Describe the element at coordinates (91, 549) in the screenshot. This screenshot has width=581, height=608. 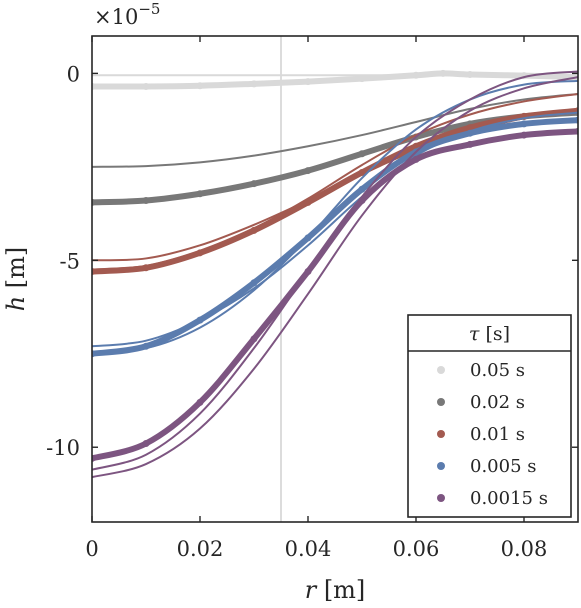
I see `x-tick-label: 0` at that location.